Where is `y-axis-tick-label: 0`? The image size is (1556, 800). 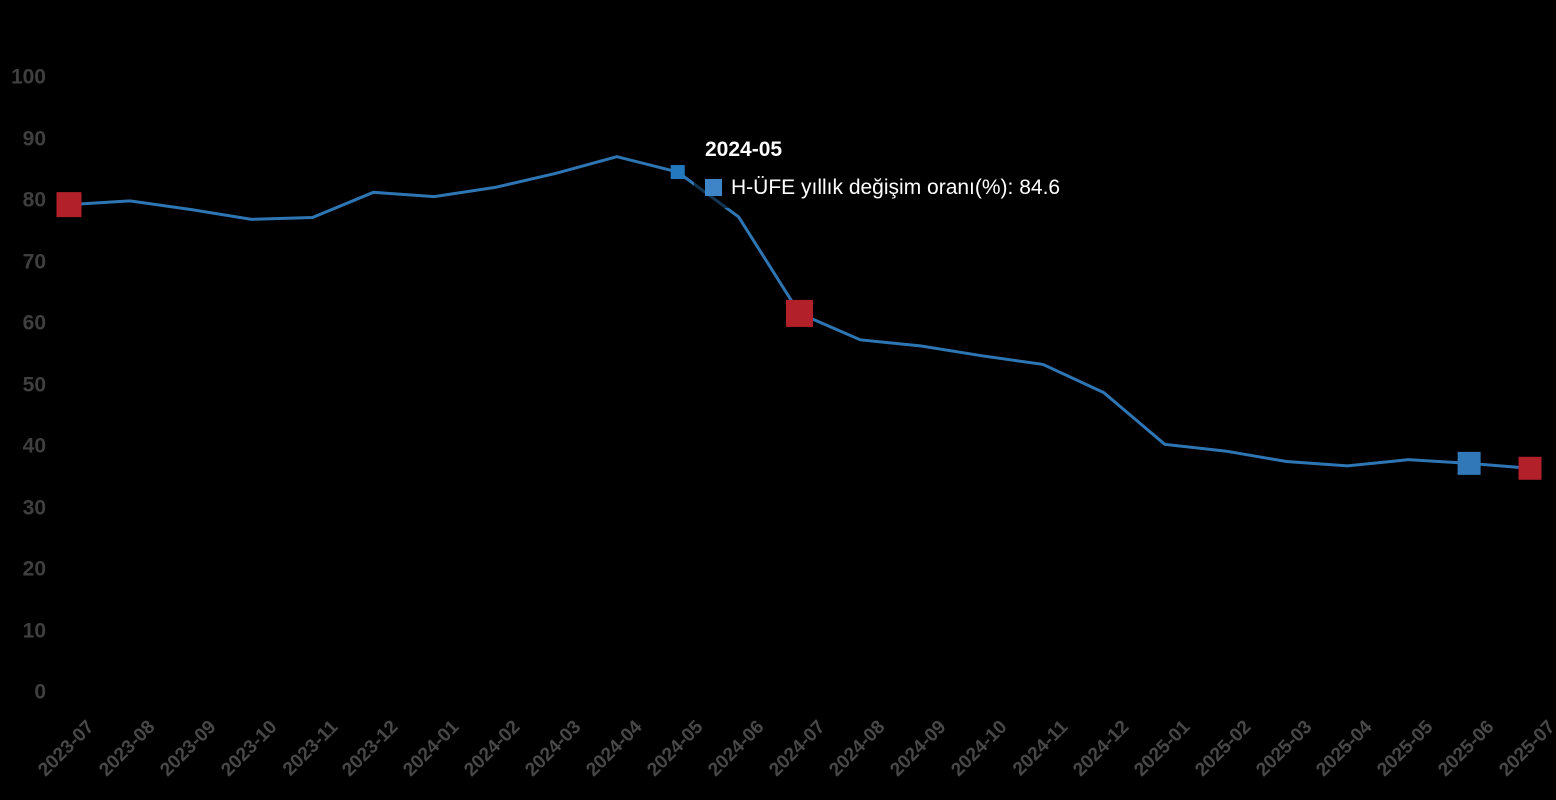
y-axis-tick-label: 0 is located at coordinates (40, 692).